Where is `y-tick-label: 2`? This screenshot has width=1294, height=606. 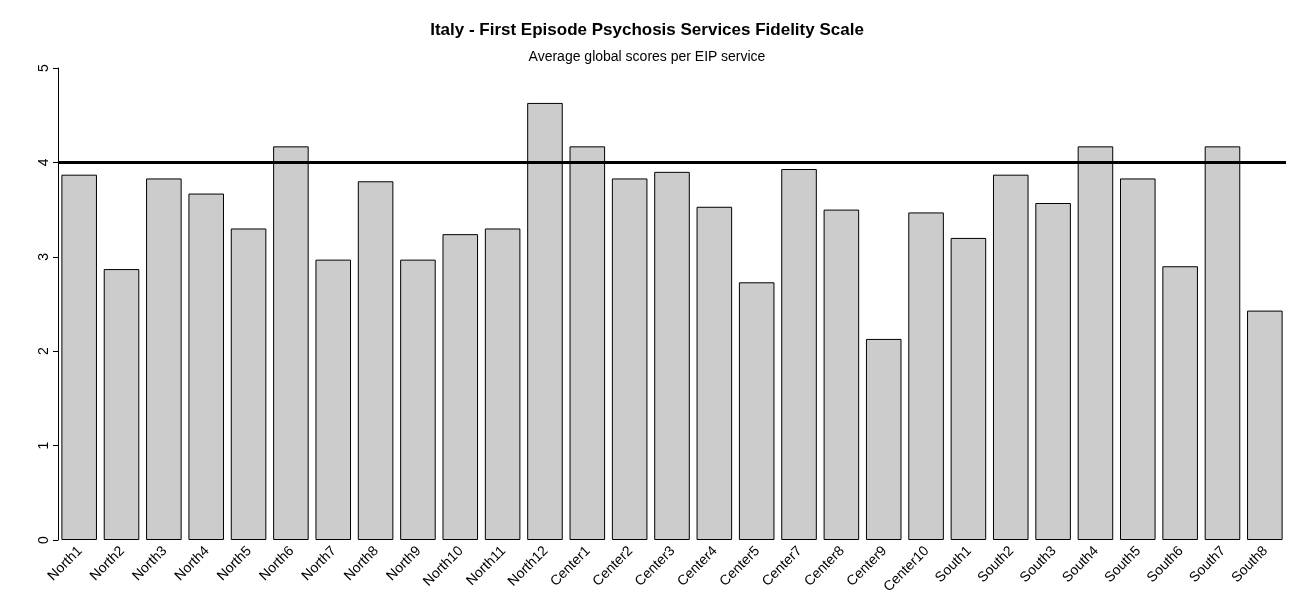 y-tick-label: 2 is located at coordinates (43, 351).